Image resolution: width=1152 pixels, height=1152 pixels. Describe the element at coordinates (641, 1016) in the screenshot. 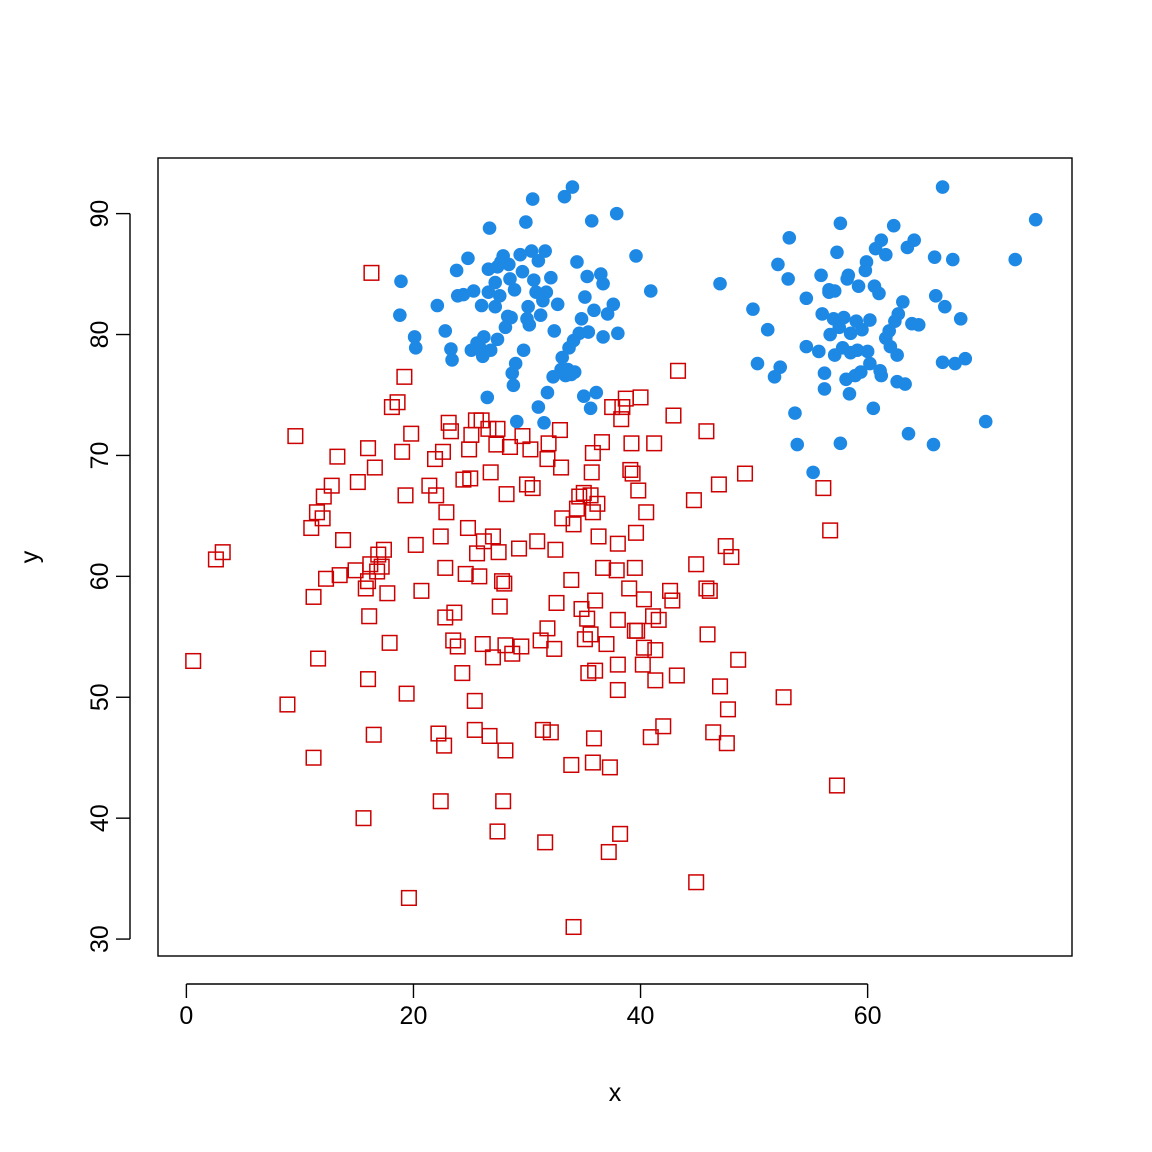

I see `x-tick-label: 40` at that location.